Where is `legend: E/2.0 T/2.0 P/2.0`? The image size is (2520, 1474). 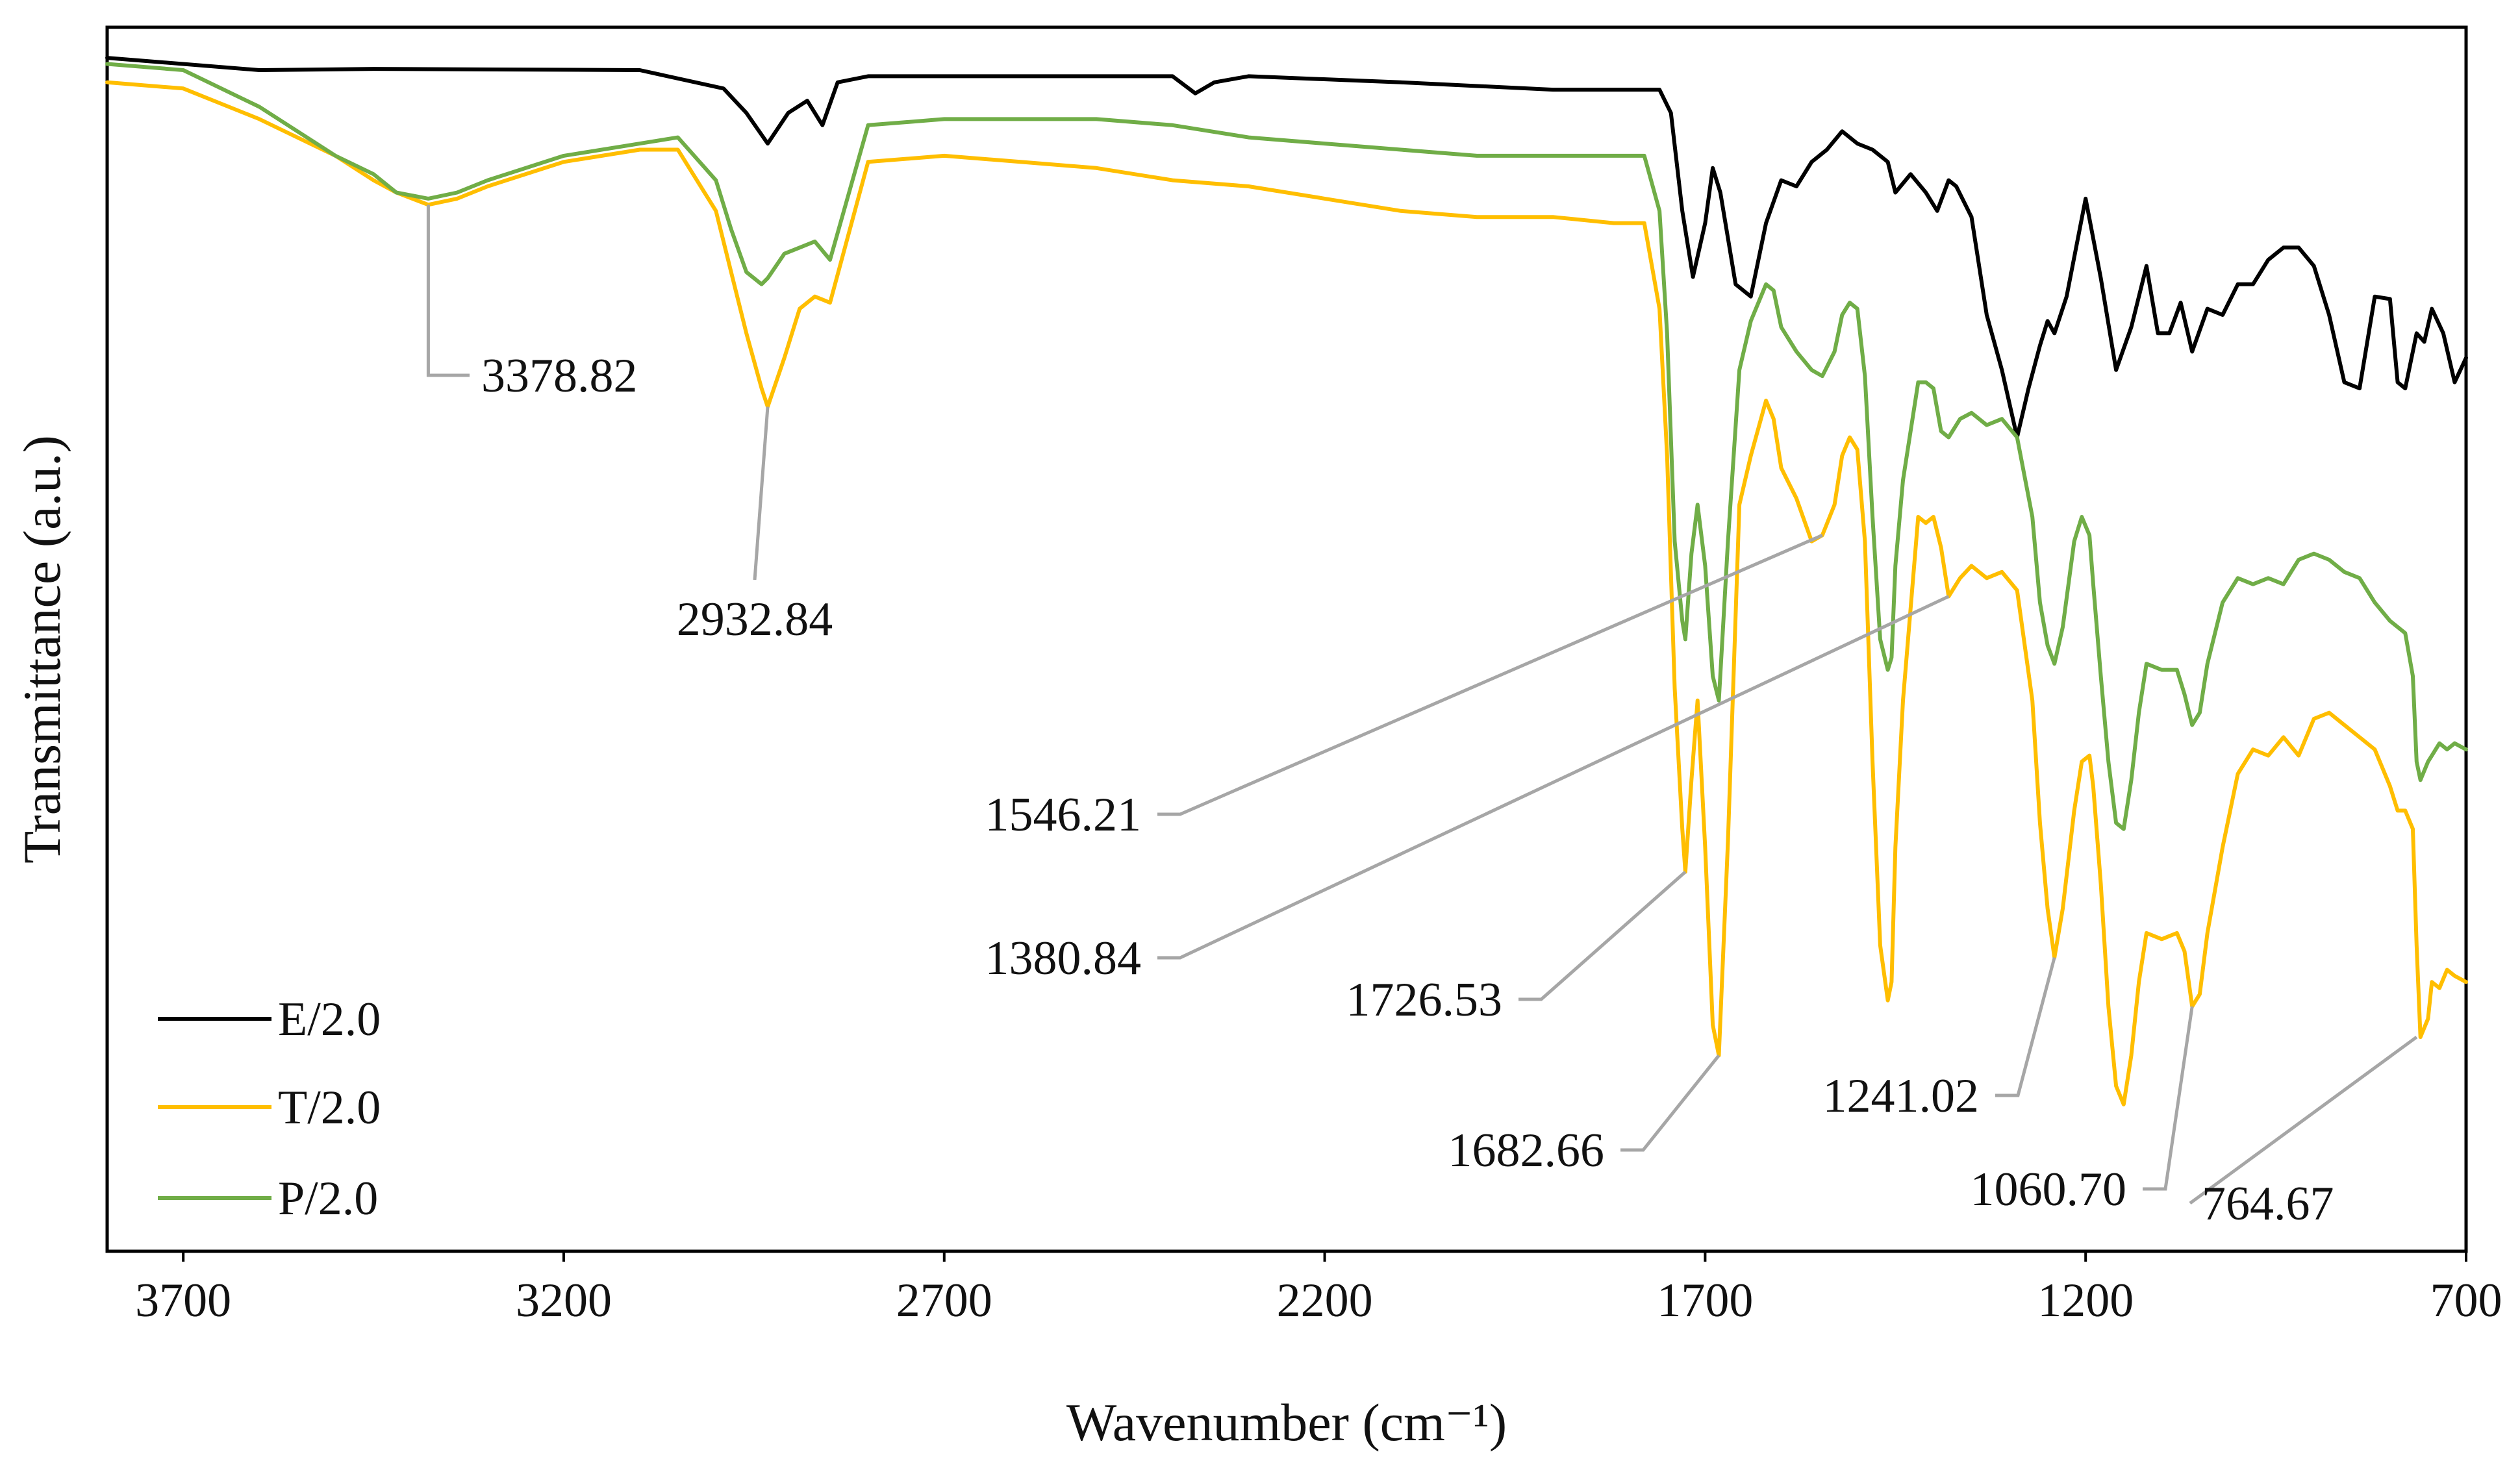 legend: E/2.0 T/2.0 P/2.0 is located at coordinates (269, 1109).